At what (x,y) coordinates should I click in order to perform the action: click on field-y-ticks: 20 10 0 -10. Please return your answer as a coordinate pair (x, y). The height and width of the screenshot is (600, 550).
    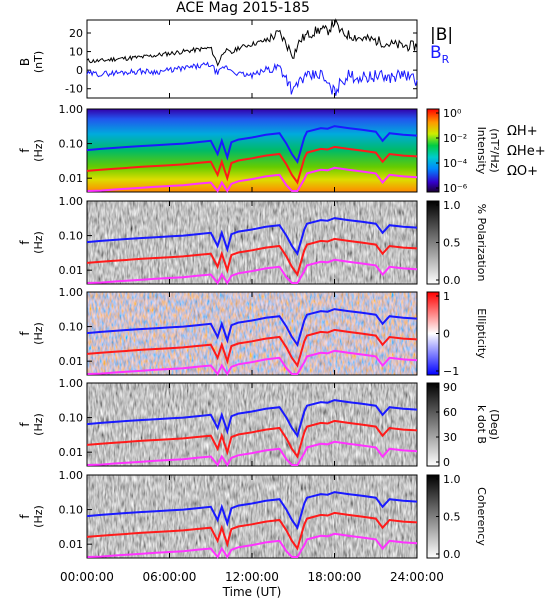
    Looking at the image, I should click on (241, 61).